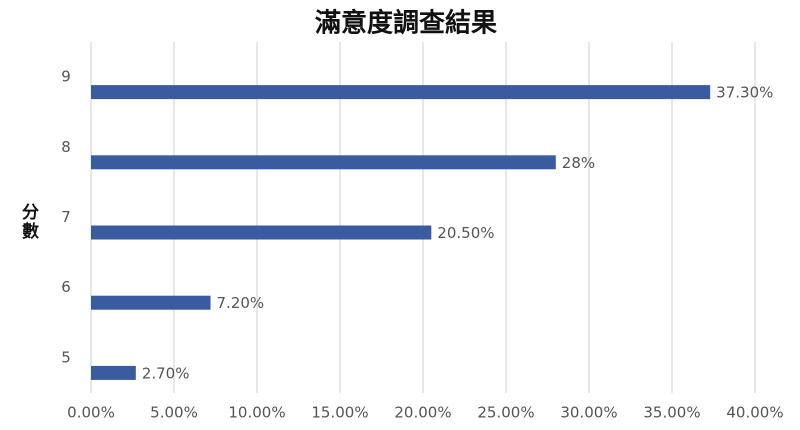 This screenshot has height=430, width=800. What do you see at coordinates (66, 357) in the screenshot?
I see `y-tick-label: 5` at bounding box center [66, 357].